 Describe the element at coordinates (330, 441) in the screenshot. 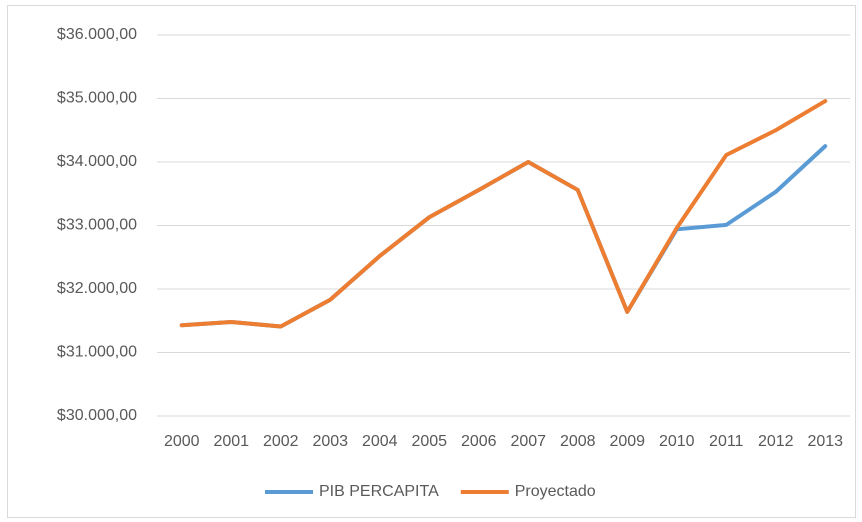

I see `x-tick-label: 2003` at that location.